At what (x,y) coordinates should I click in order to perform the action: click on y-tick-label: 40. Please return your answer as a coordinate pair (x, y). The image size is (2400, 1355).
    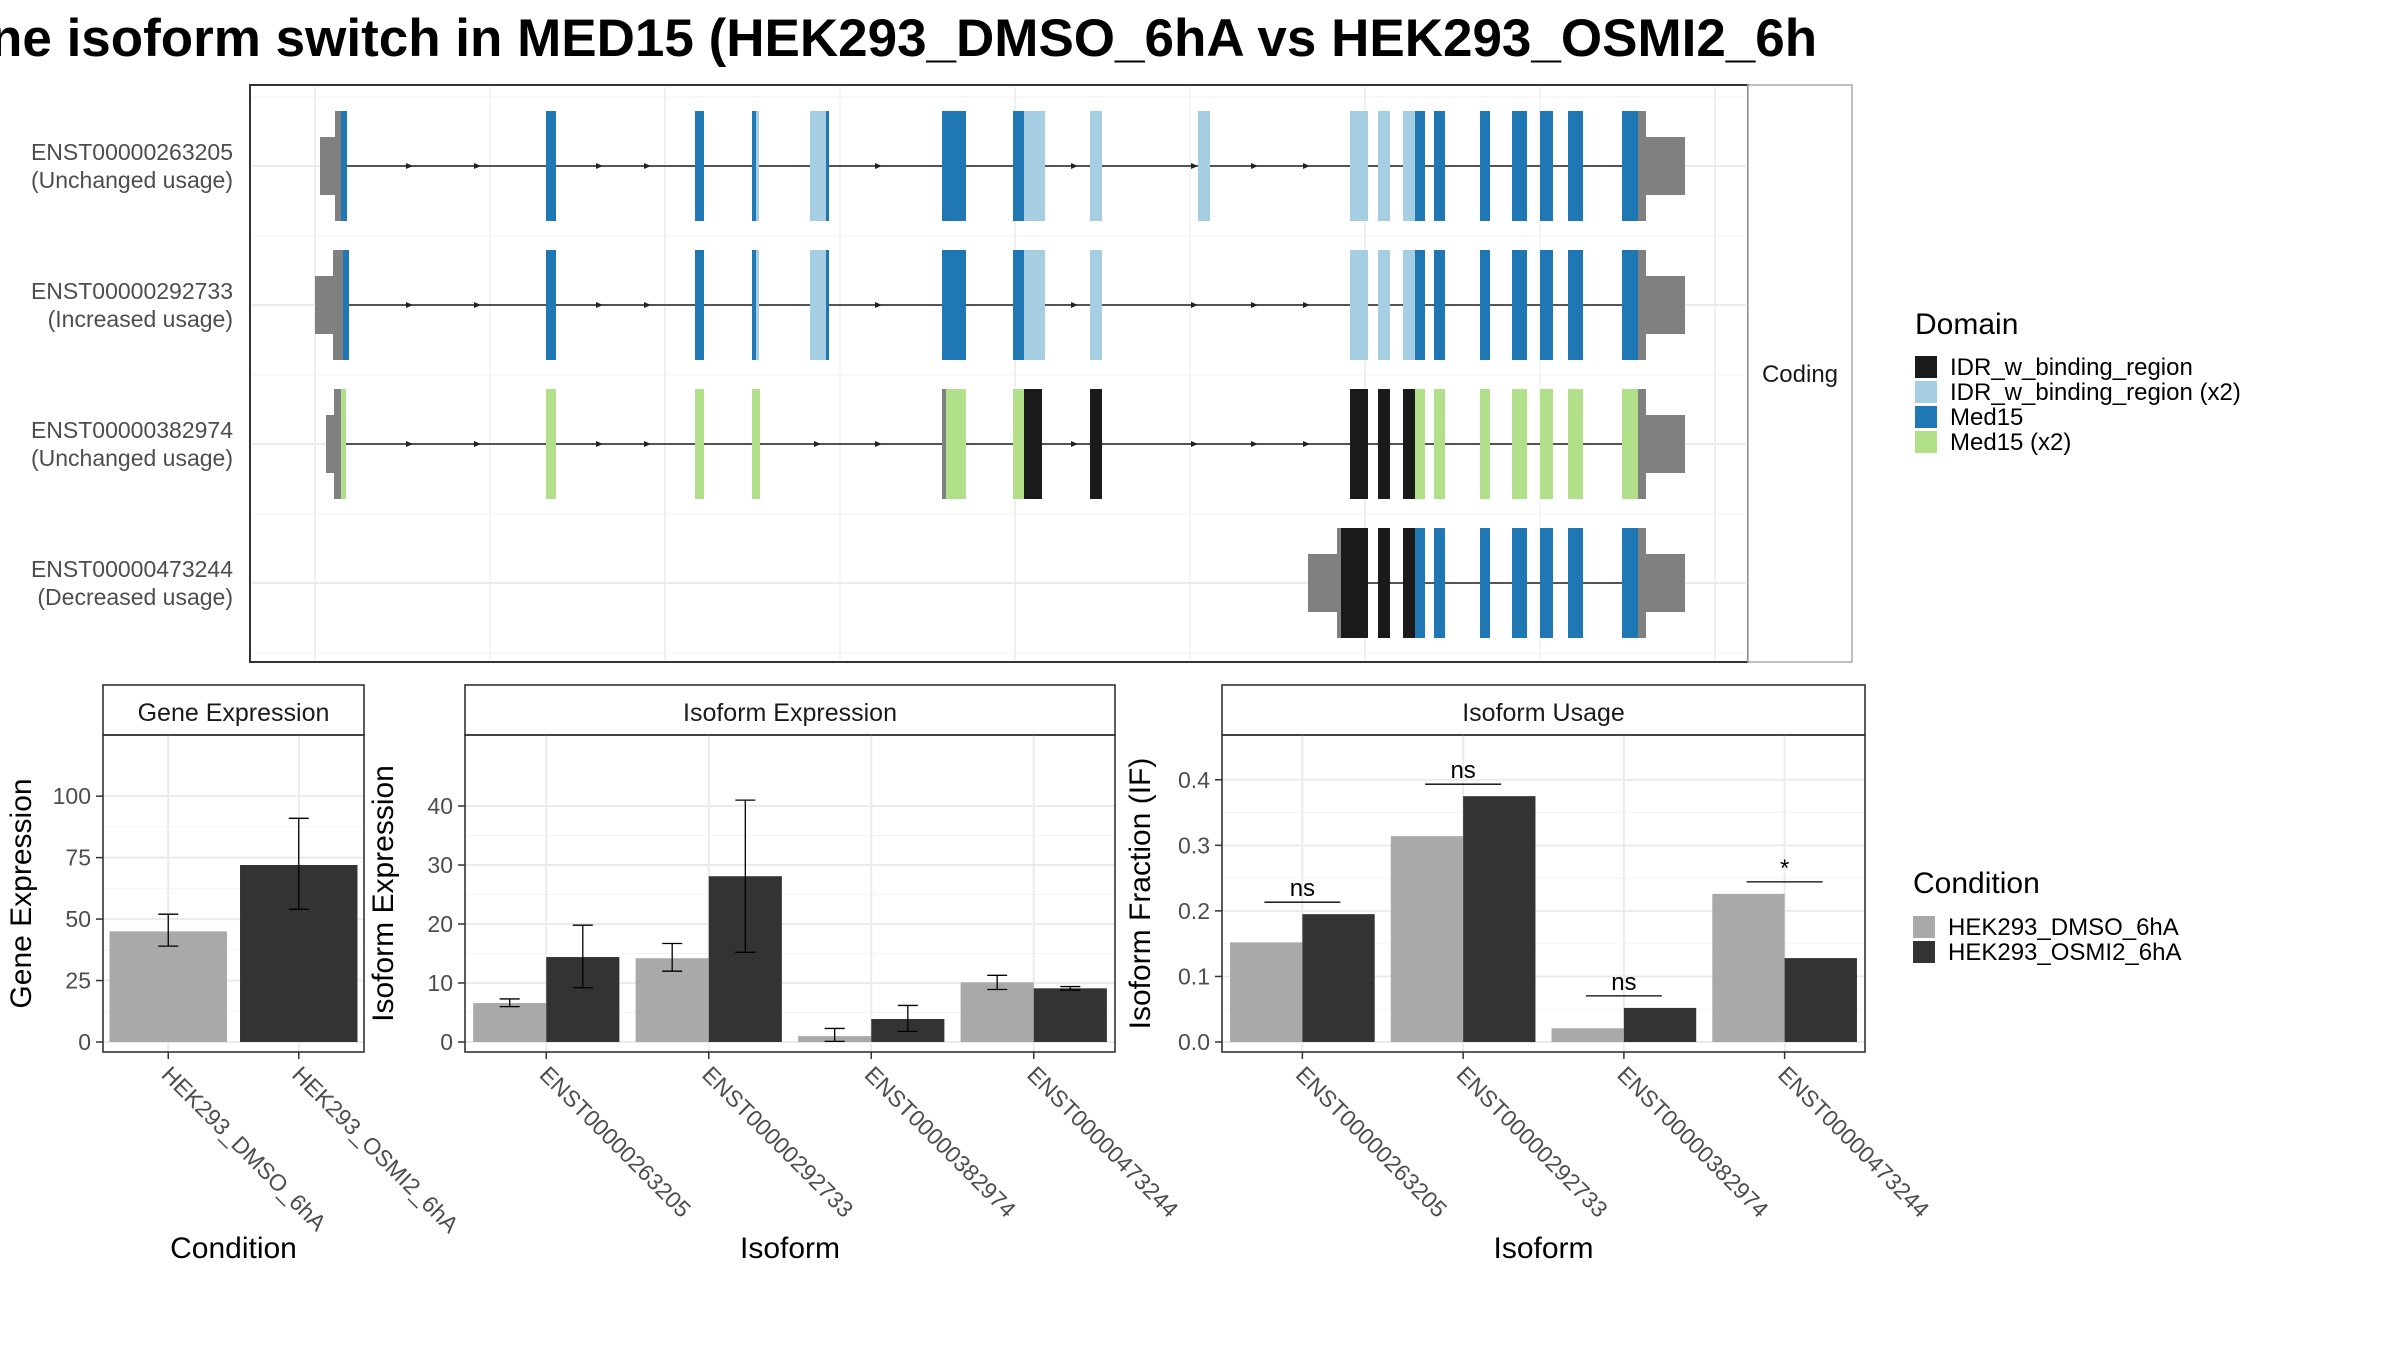
    Looking at the image, I should click on (440, 806).